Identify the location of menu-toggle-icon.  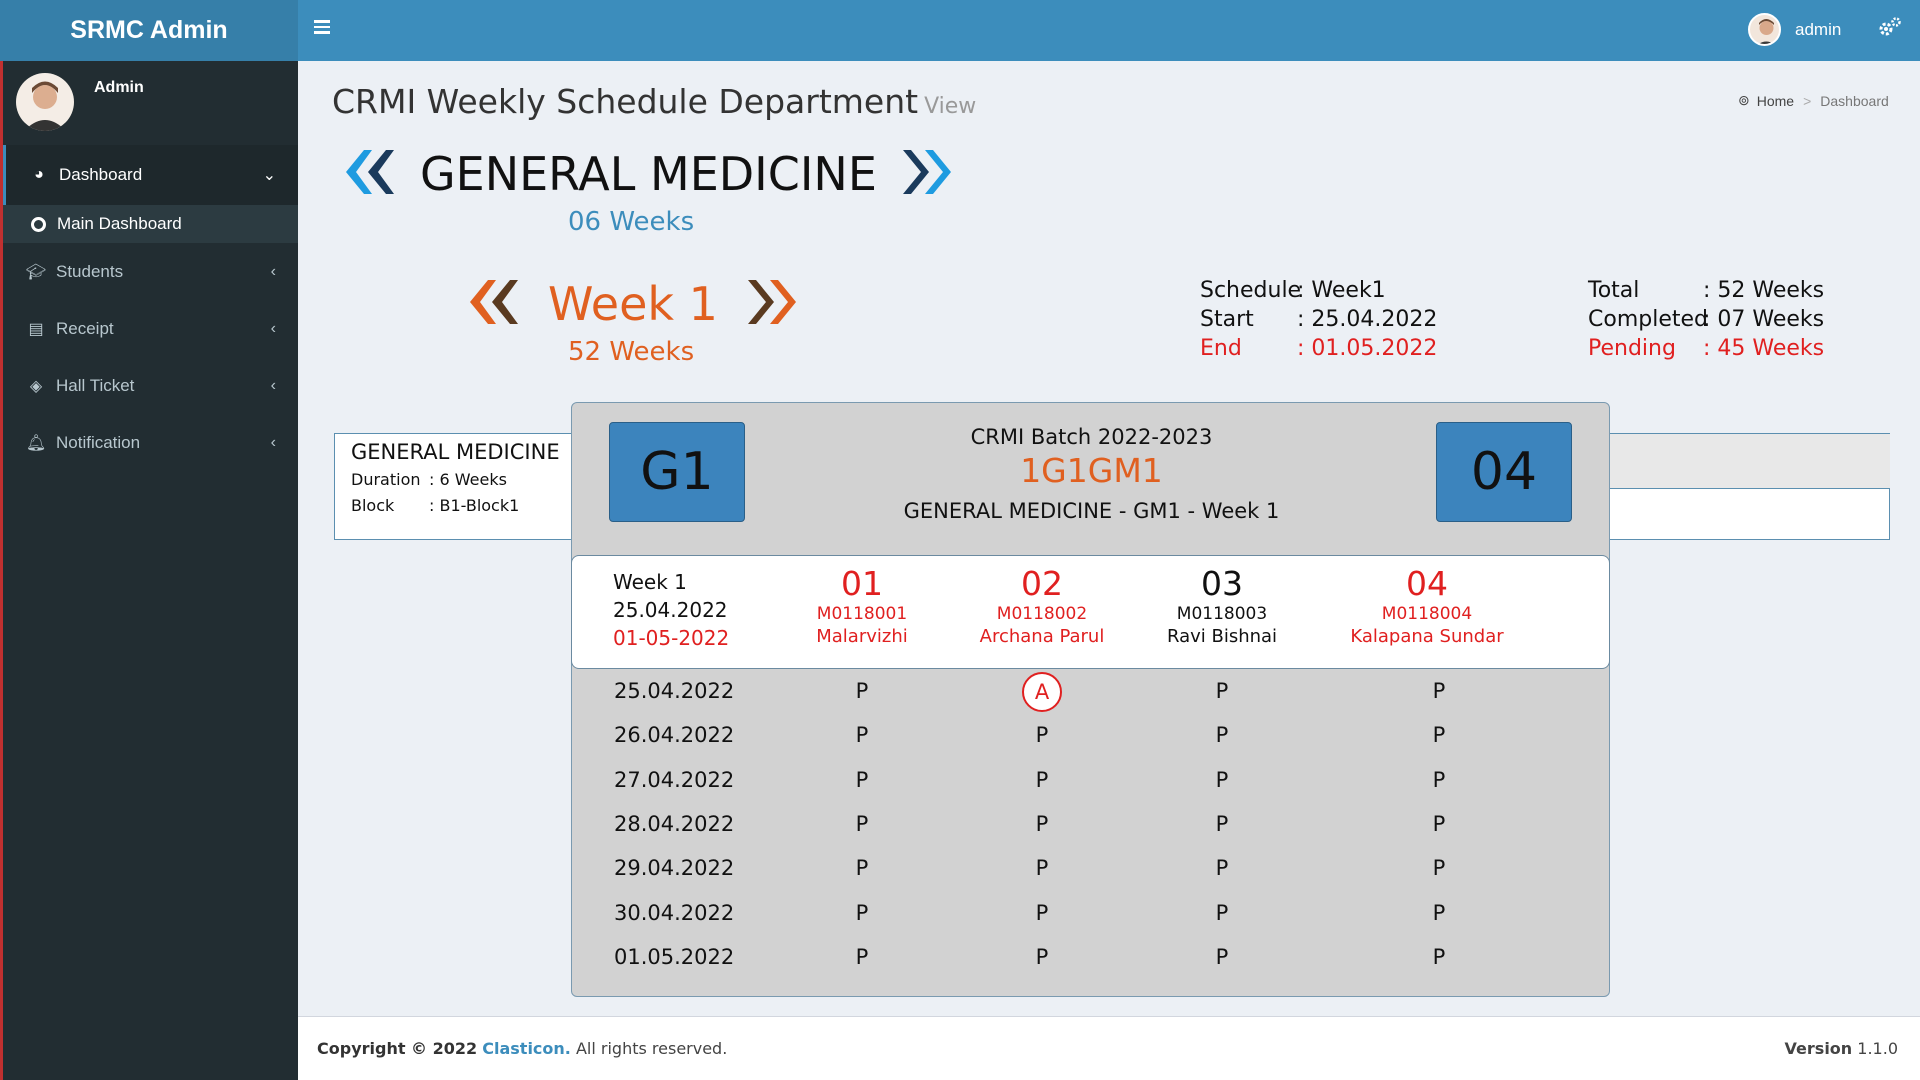
(324, 29).